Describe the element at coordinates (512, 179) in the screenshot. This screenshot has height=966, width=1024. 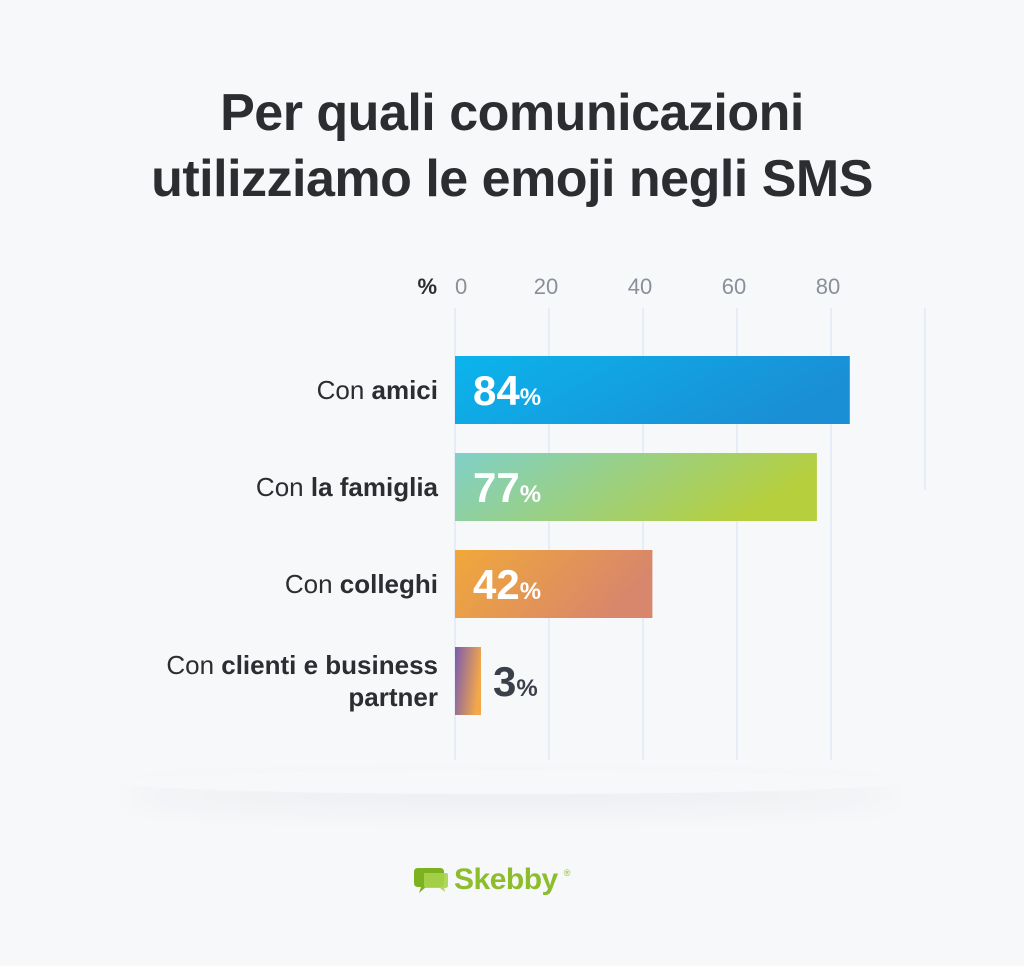
I see `chart-title-line-2: utilizziamo le emoji negli SMS` at that location.